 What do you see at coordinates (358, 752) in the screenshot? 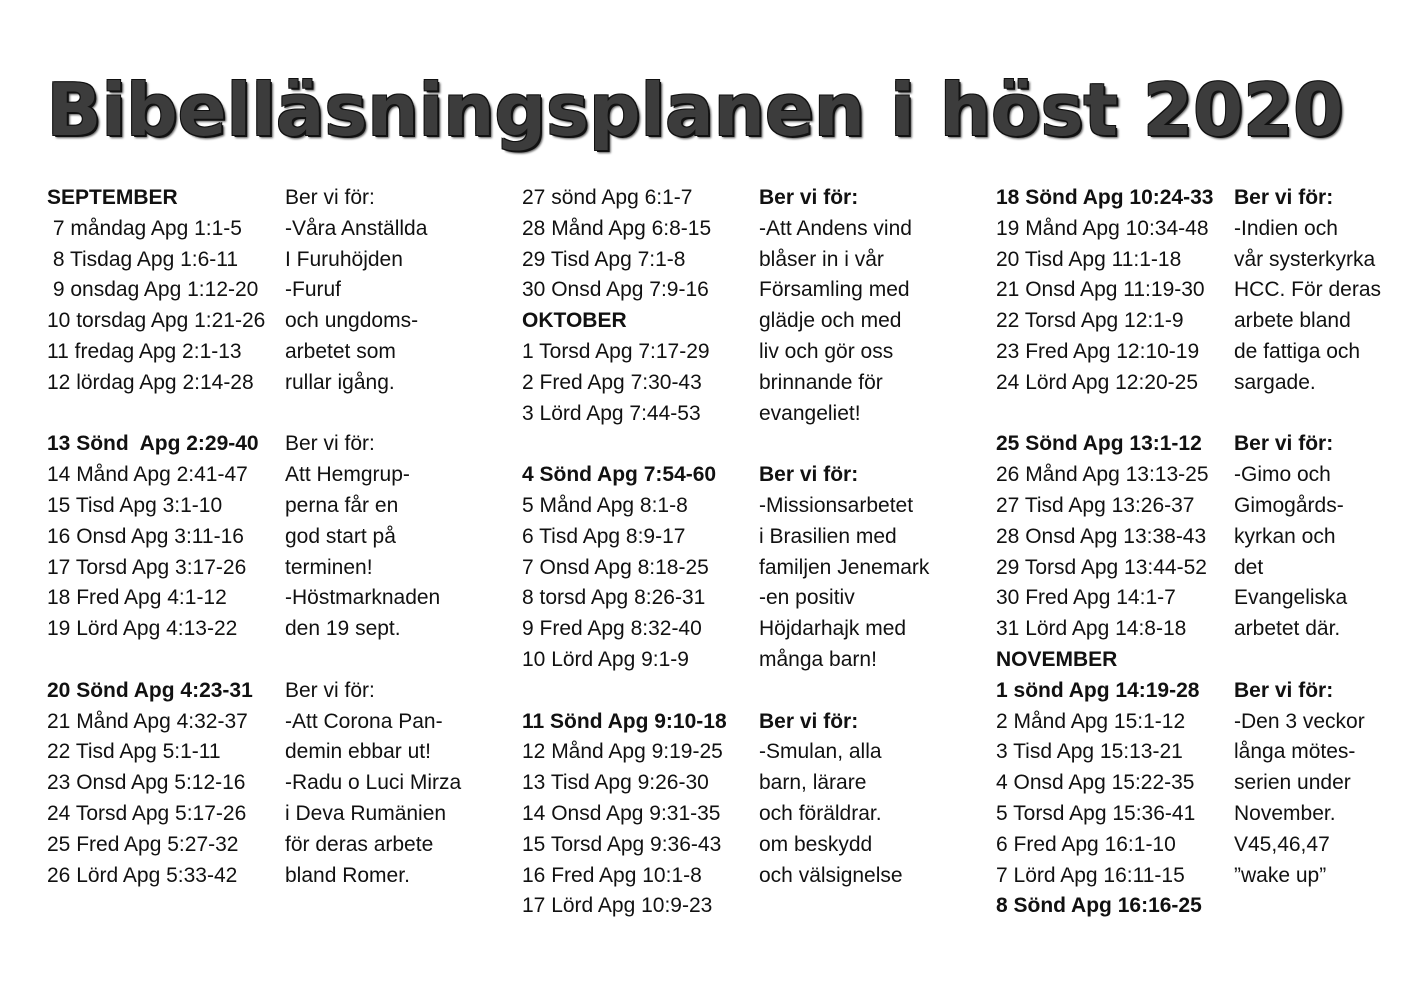
I see `text-line: demin ebbar ut!` at bounding box center [358, 752].